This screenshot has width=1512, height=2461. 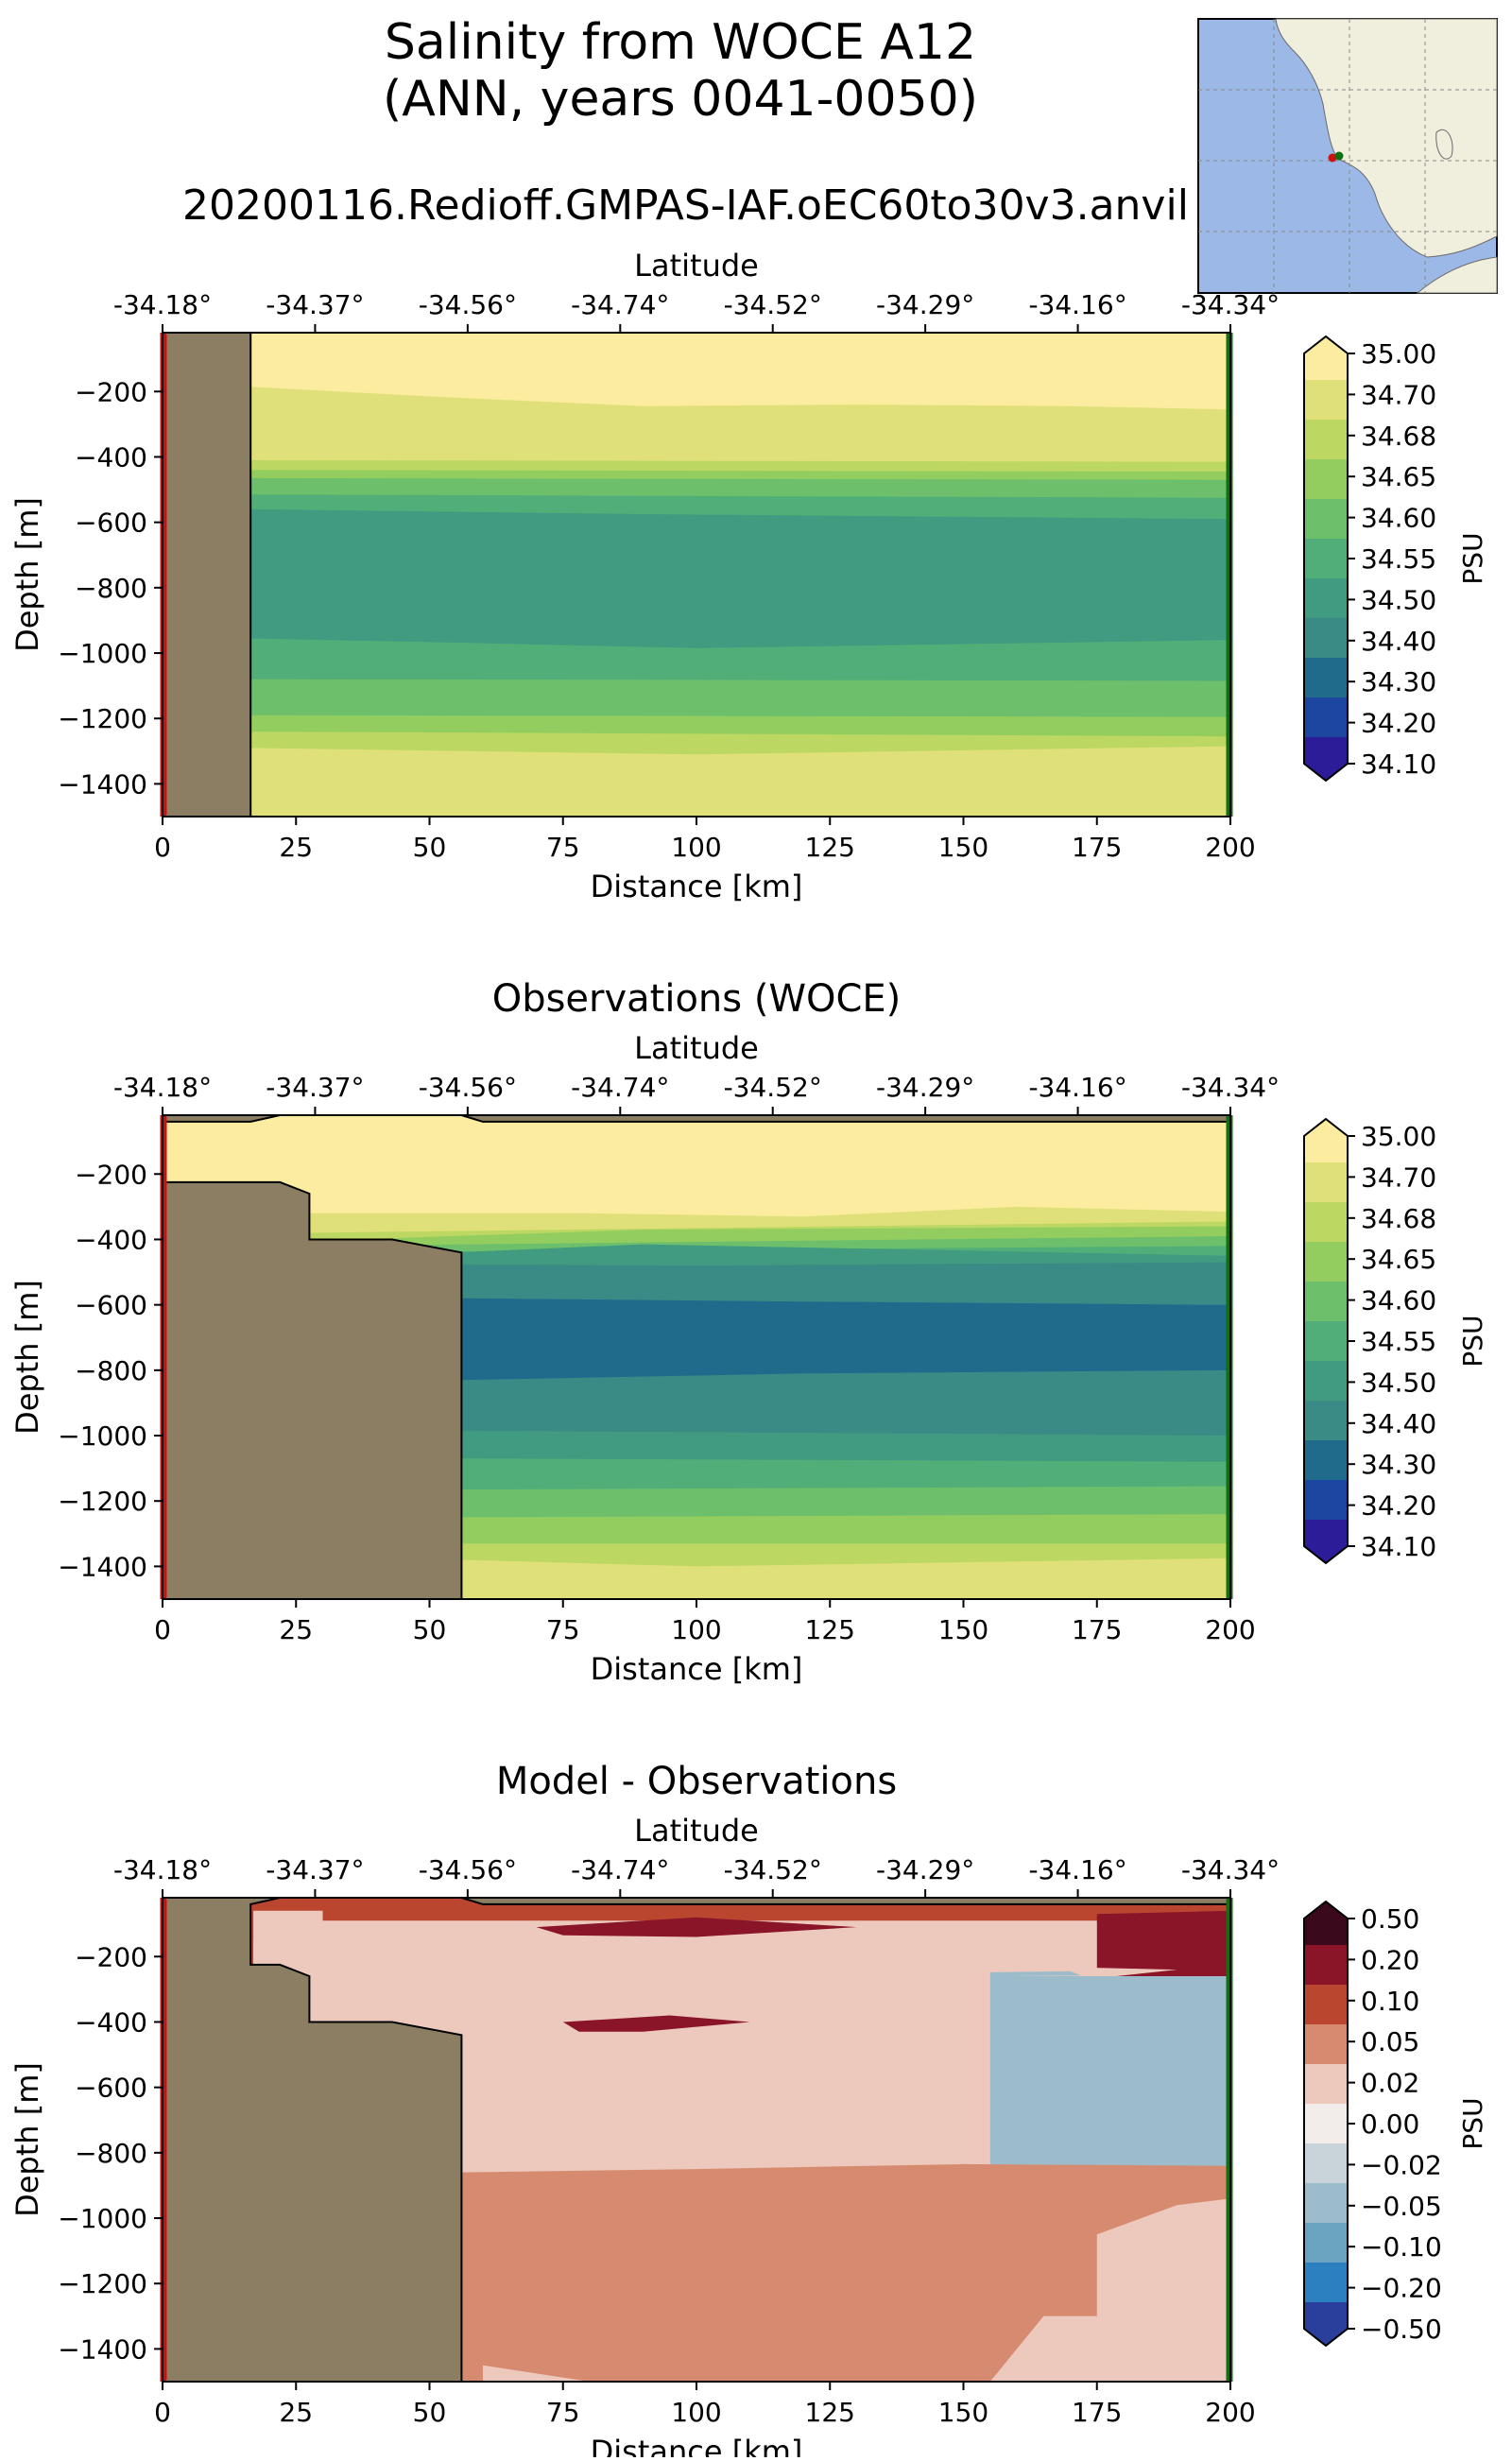 I want to click on inset-map-antarctica, so click(x=1457, y=275).